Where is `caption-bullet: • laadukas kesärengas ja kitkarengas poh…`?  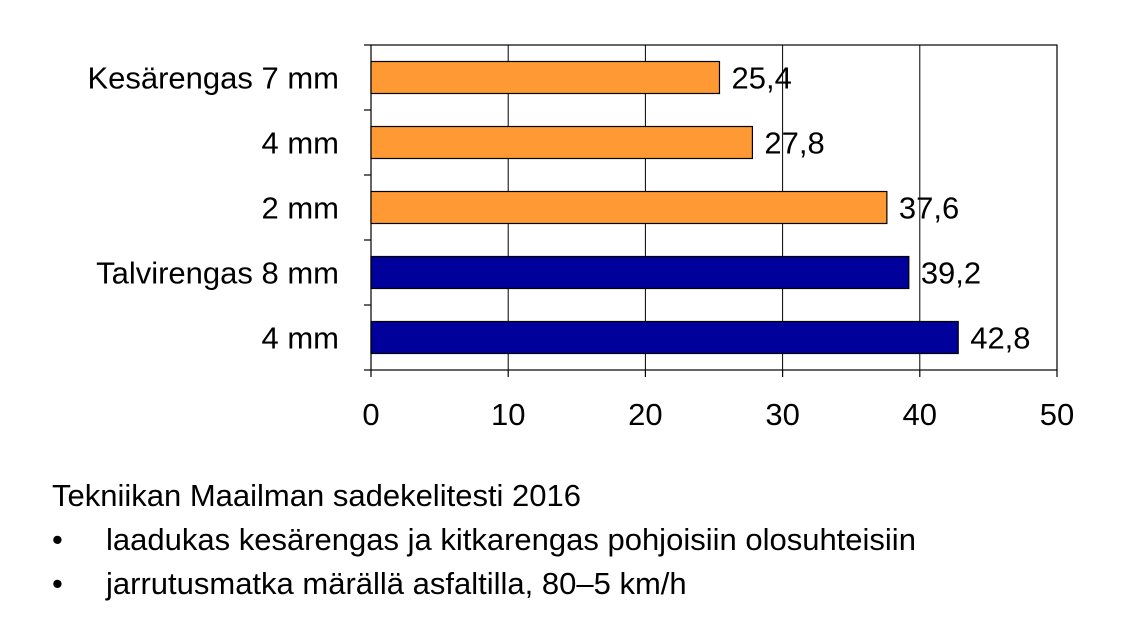 caption-bullet: • laadukas kesärengas ja kitkarengas poh… is located at coordinates (484, 540).